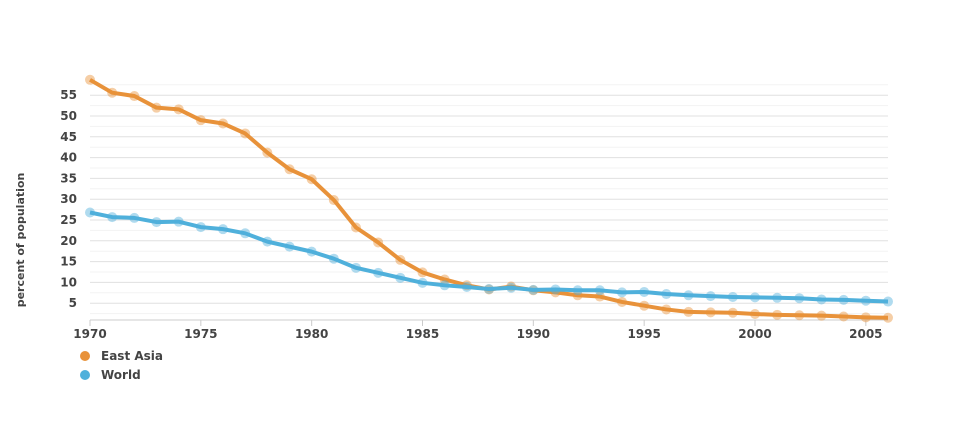 The height and width of the screenshot is (445, 965). What do you see at coordinates (68, 262) in the screenshot?
I see `y-tick-label: 15` at bounding box center [68, 262].